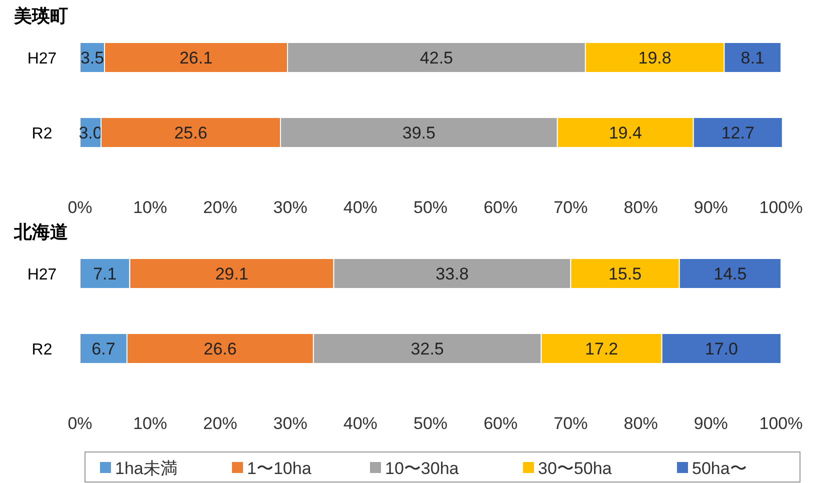 The height and width of the screenshot is (483, 824). What do you see at coordinates (191, 133) in the screenshot?
I see `data-label: 25.6` at bounding box center [191, 133].